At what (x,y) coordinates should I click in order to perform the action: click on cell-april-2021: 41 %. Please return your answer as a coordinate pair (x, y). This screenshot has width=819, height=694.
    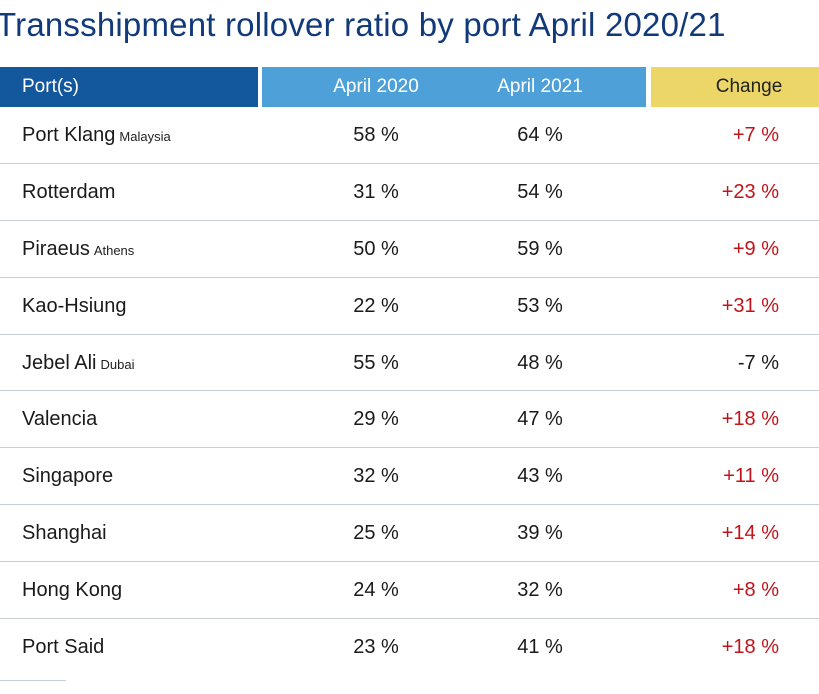
    Looking at the image, I should click on (540, 647).